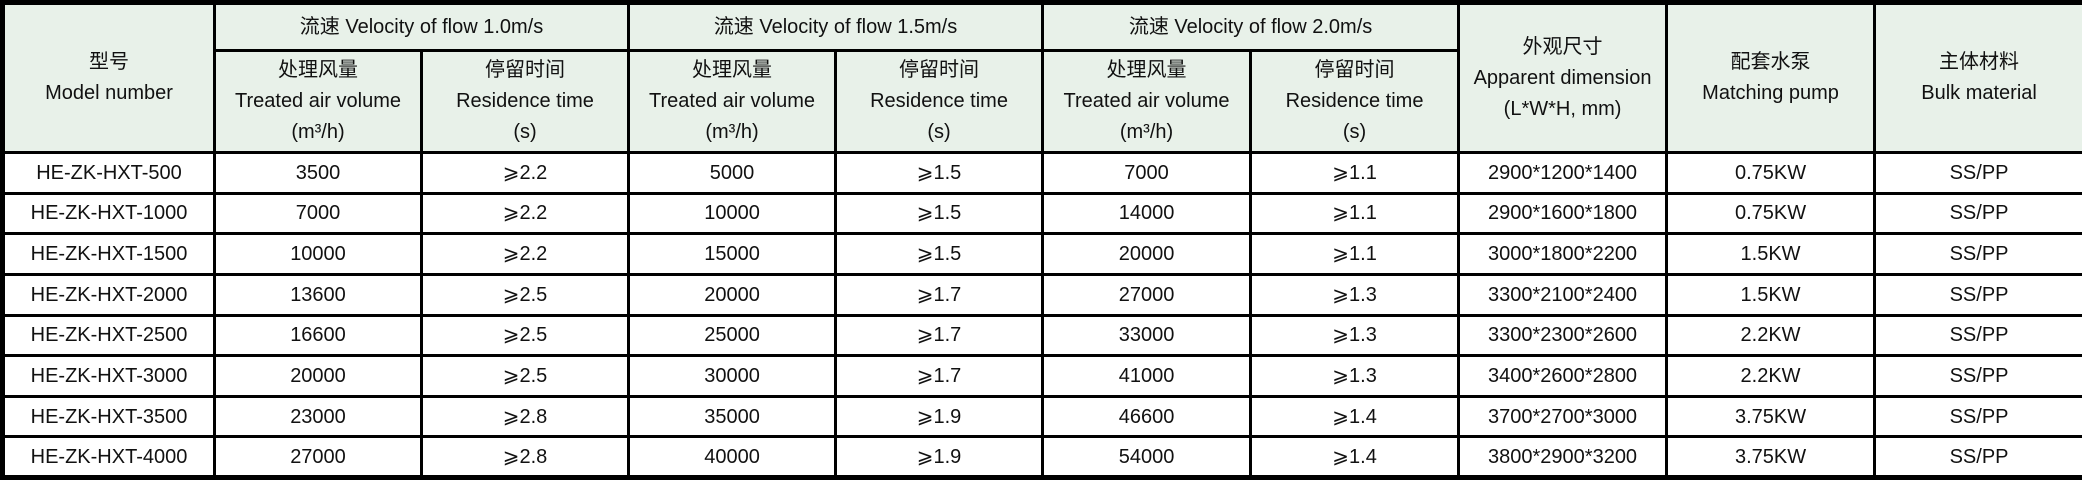 The width and height of the screenshot is (2082, 480). Describe the element at coordinates (732, 254) in the screenshot. I see `value-cell: 15000` at that location.